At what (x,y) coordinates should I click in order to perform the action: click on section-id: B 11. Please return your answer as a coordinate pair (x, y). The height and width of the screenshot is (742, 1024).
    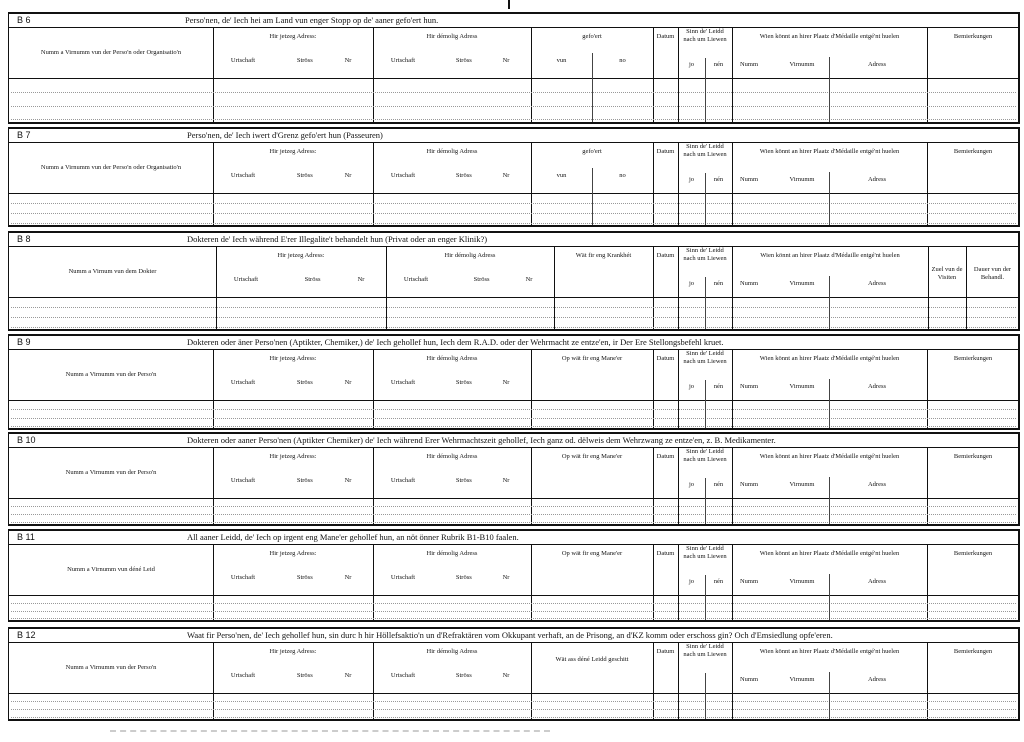
    Looking at the image, I should click on (26, 537).